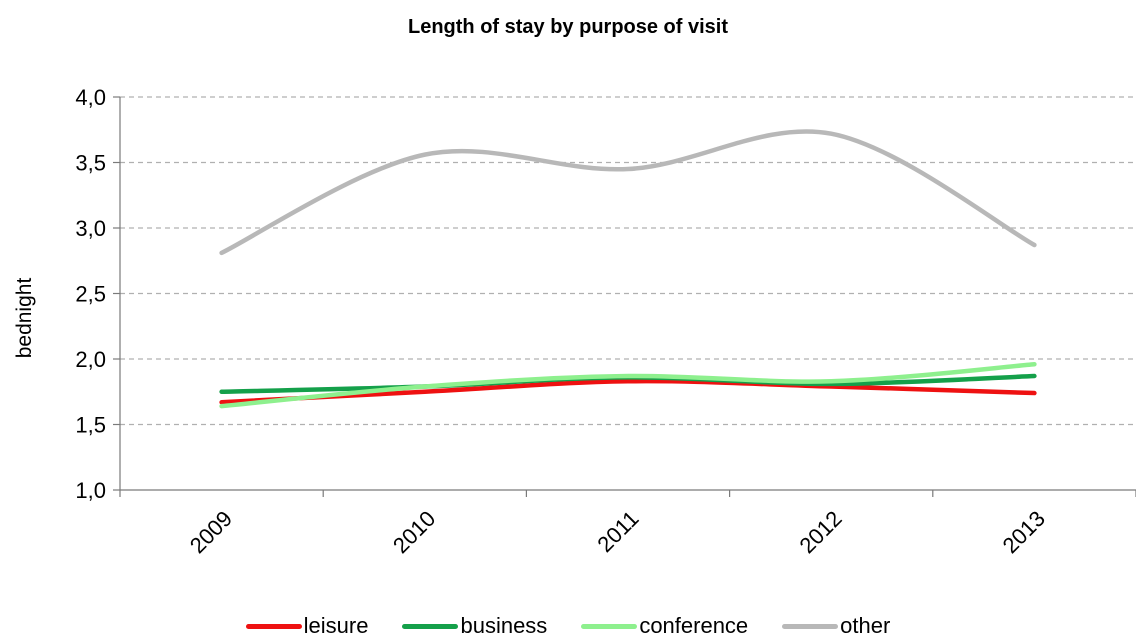 This screenshot has width=1136, height=641. What do you see at coordinates (694, 625) in the screenshot?
I see `legend-label: conference` at bounding box center [694, 625].